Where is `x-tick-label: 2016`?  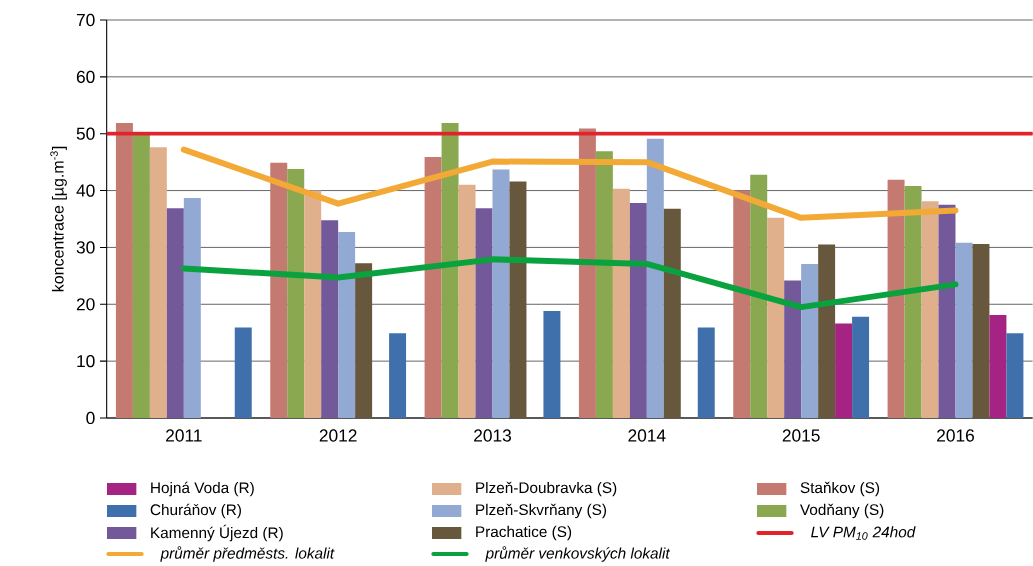
x-tick-label: 2016 is located at coordinates (956, 435).